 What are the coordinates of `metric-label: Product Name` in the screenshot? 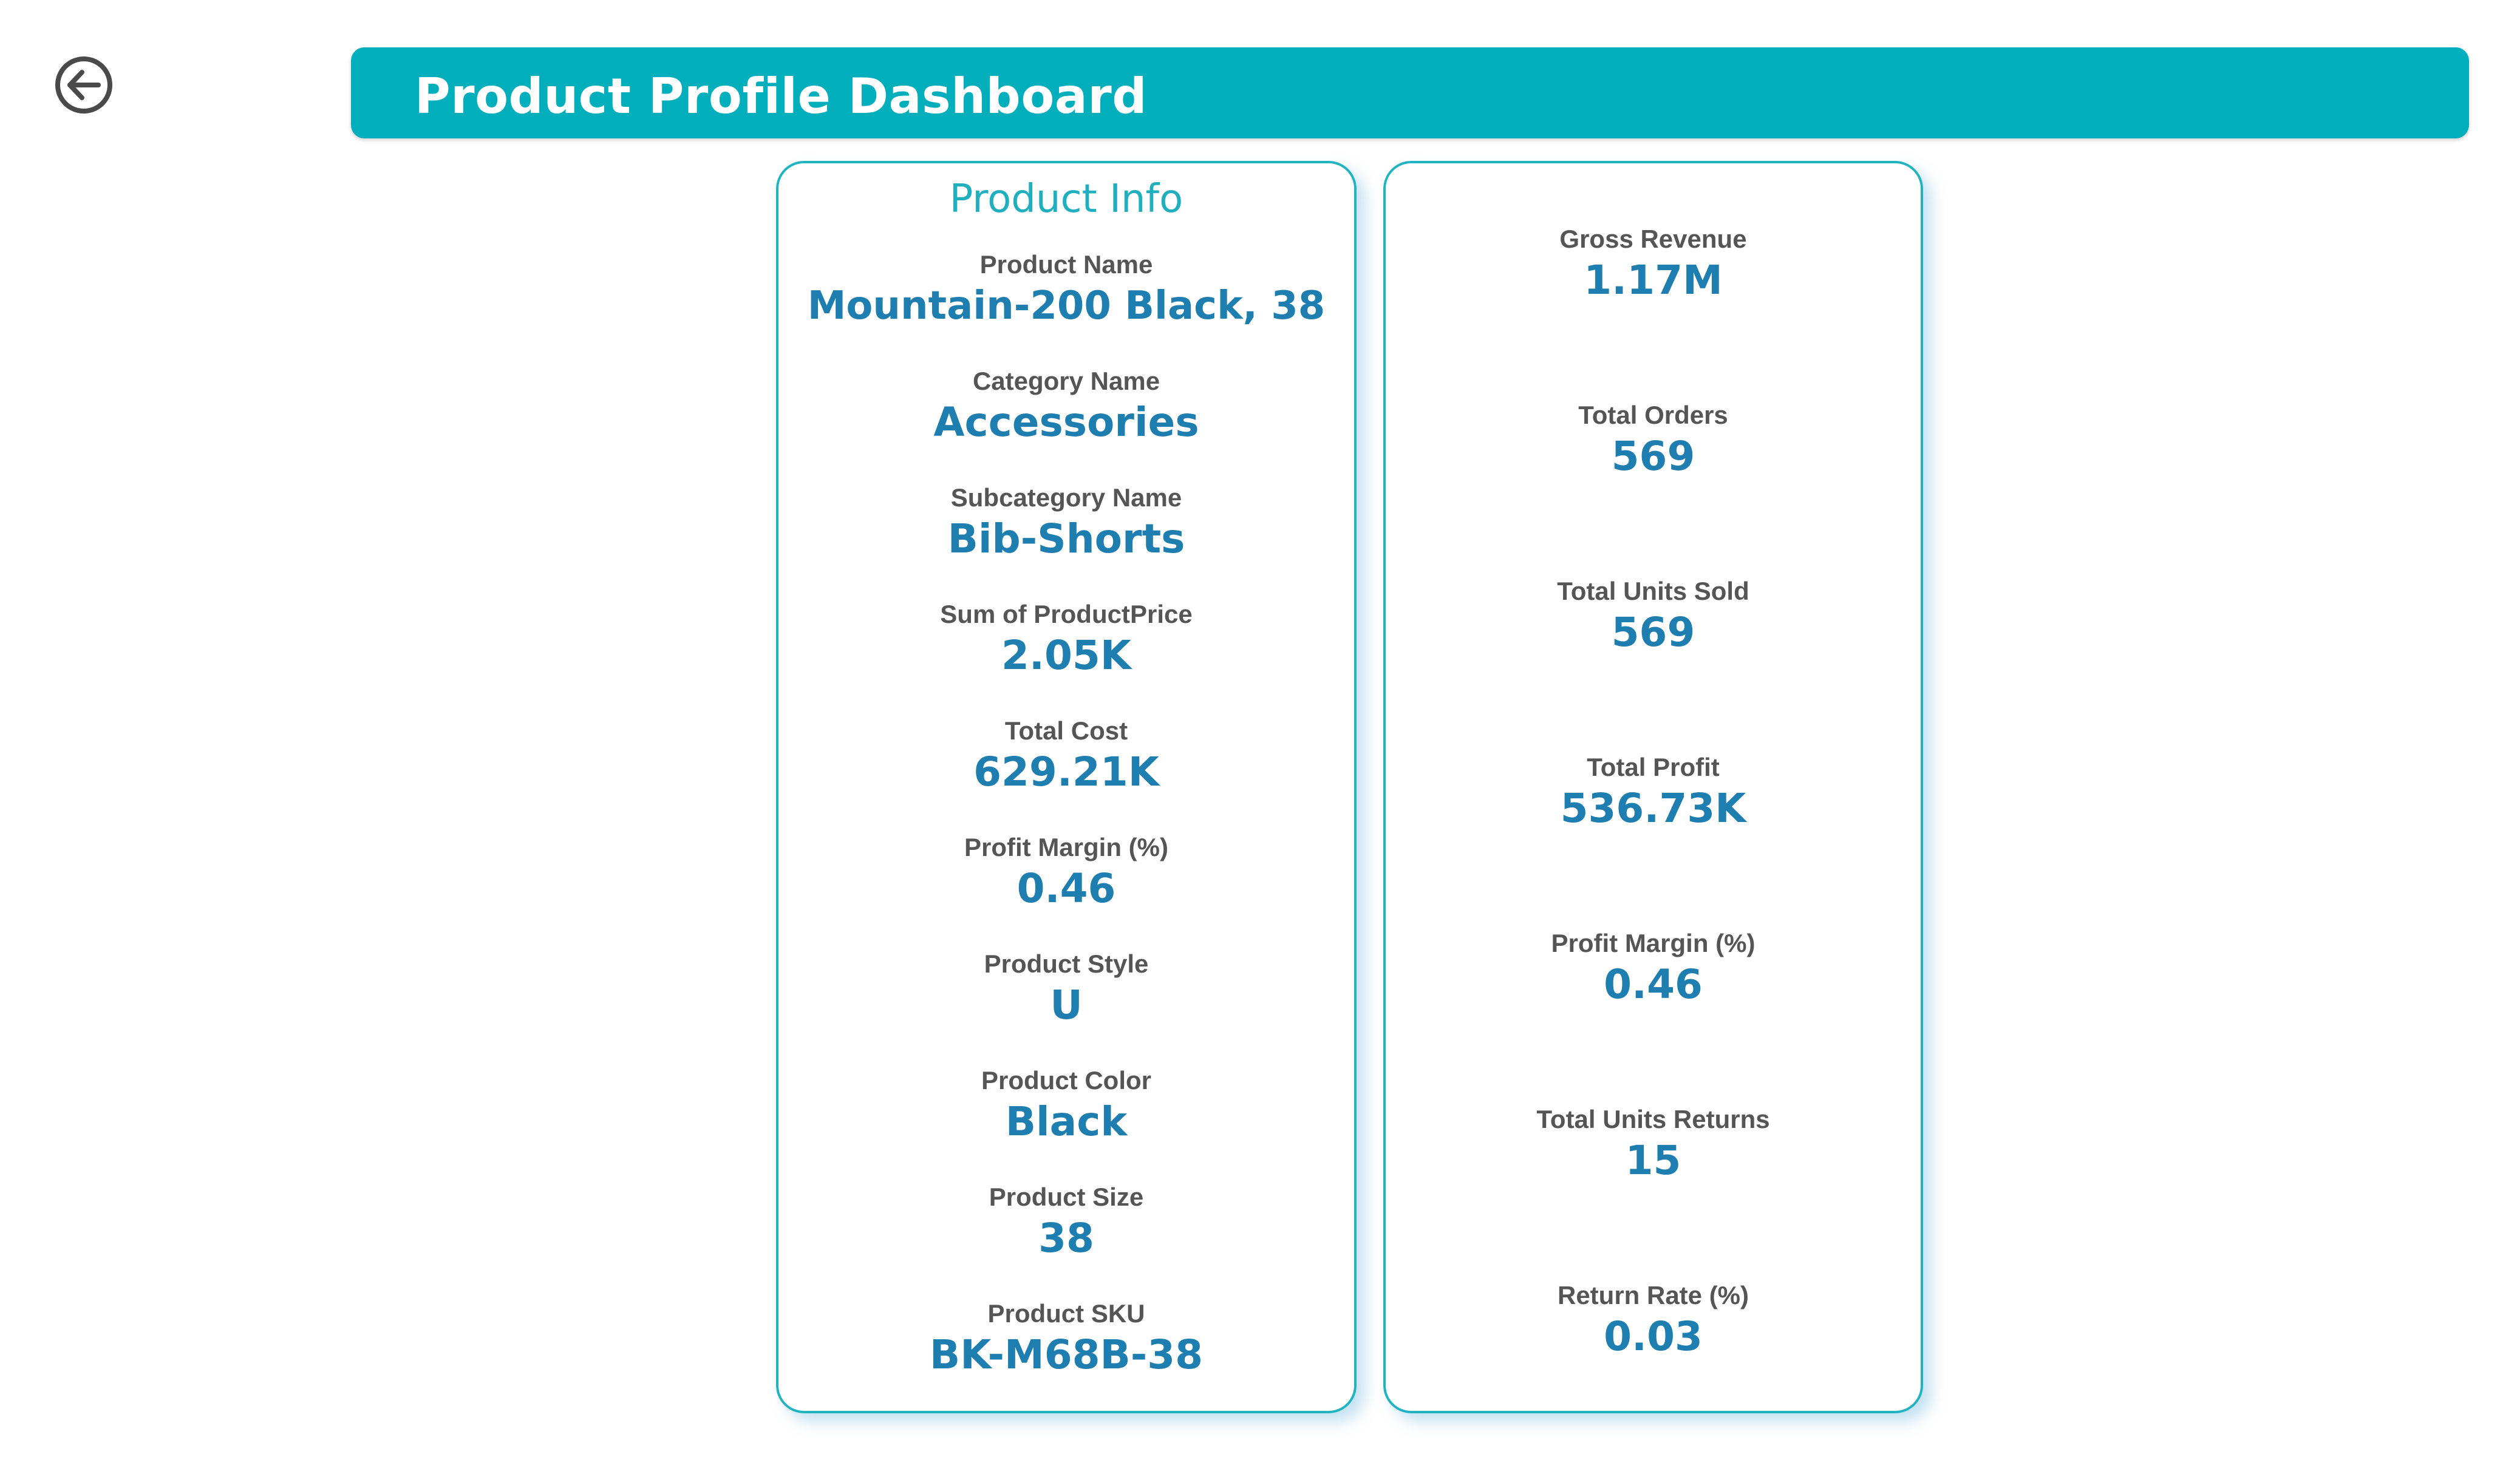 It's located at (1066, 264).